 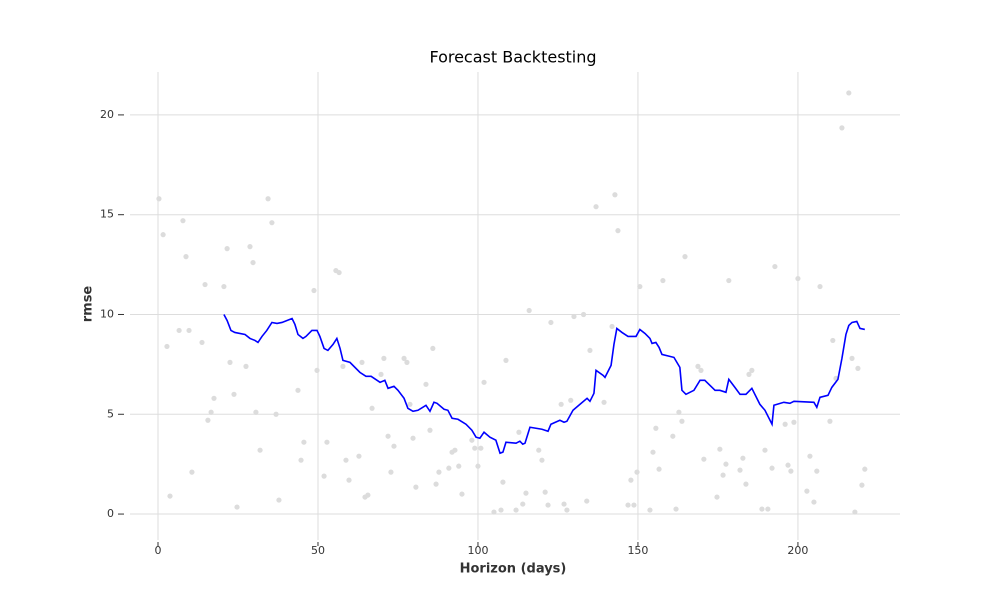 I want to click on x-tick-label: 150, so click(x=637, y=550).